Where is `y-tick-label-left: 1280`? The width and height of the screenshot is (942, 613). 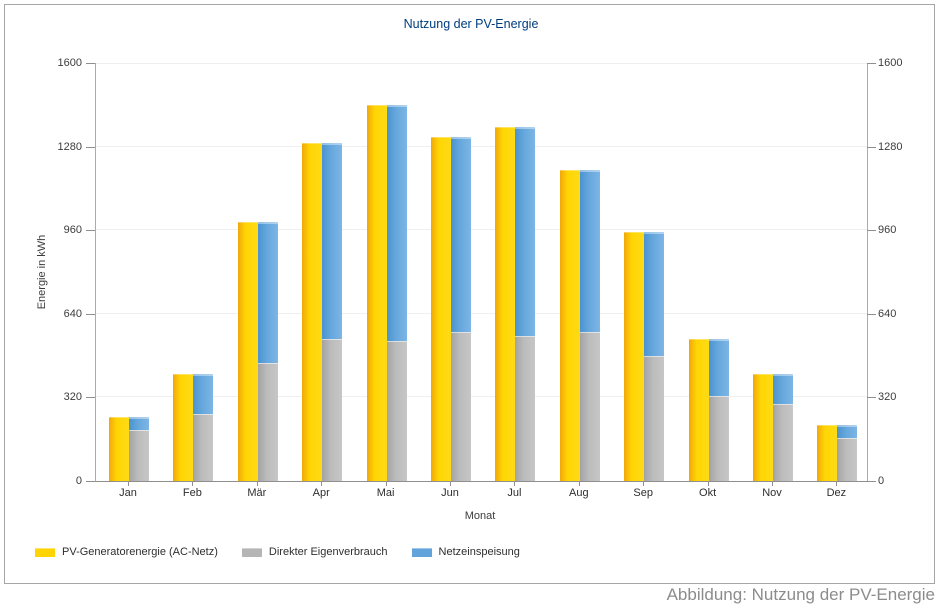 y-tick-label-left: 1280 is located at coordinates (69, 146).